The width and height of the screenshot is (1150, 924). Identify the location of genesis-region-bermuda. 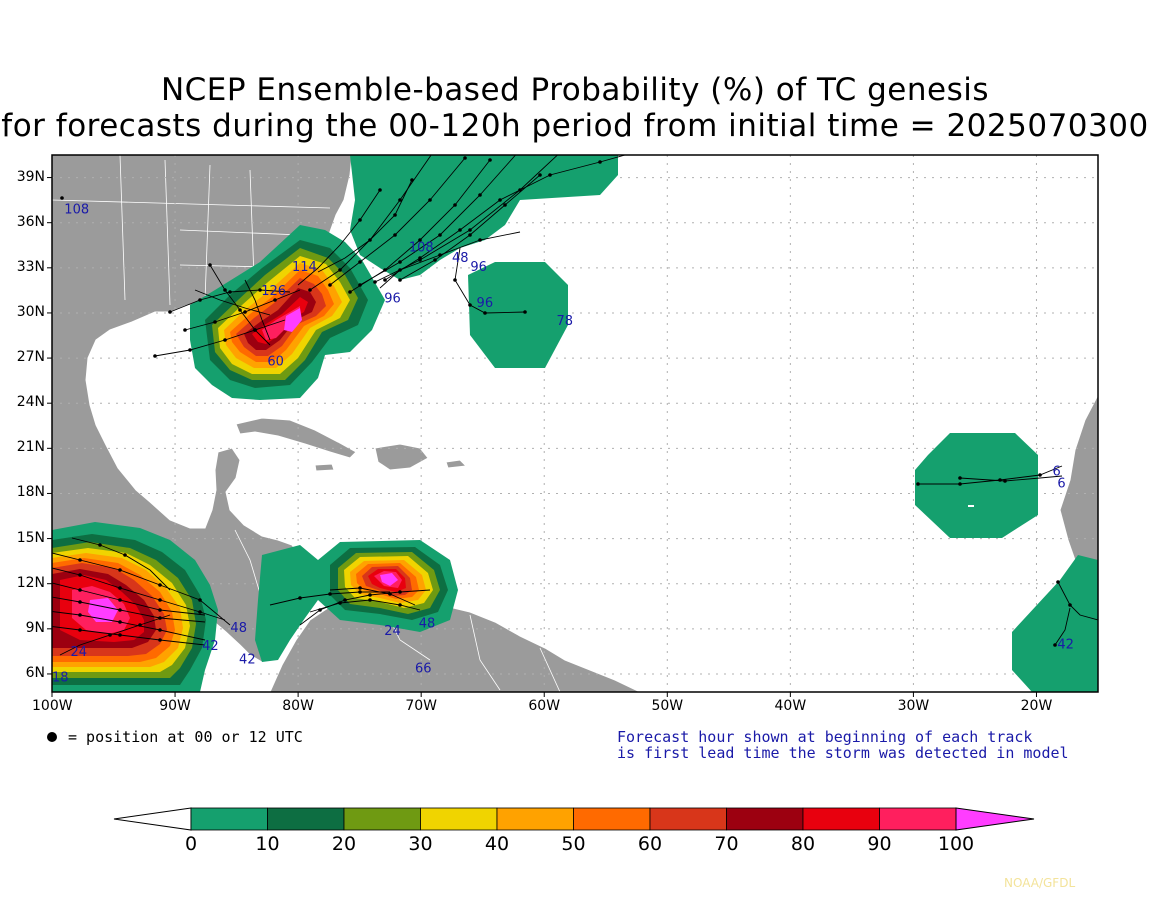
(518, 315).